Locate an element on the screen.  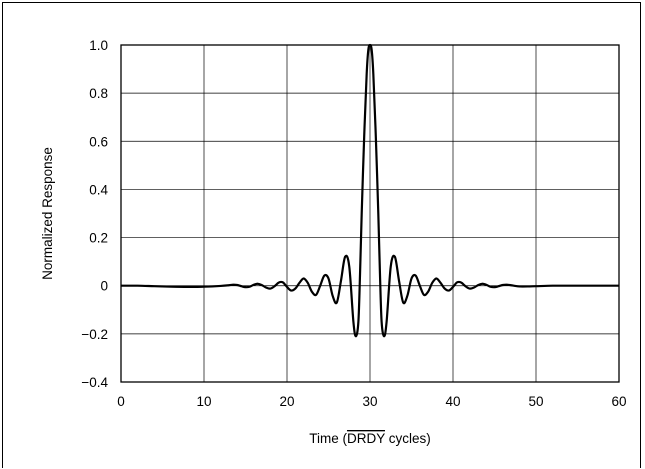
x-tick-label: 20 is located at coordinates (286, 401).